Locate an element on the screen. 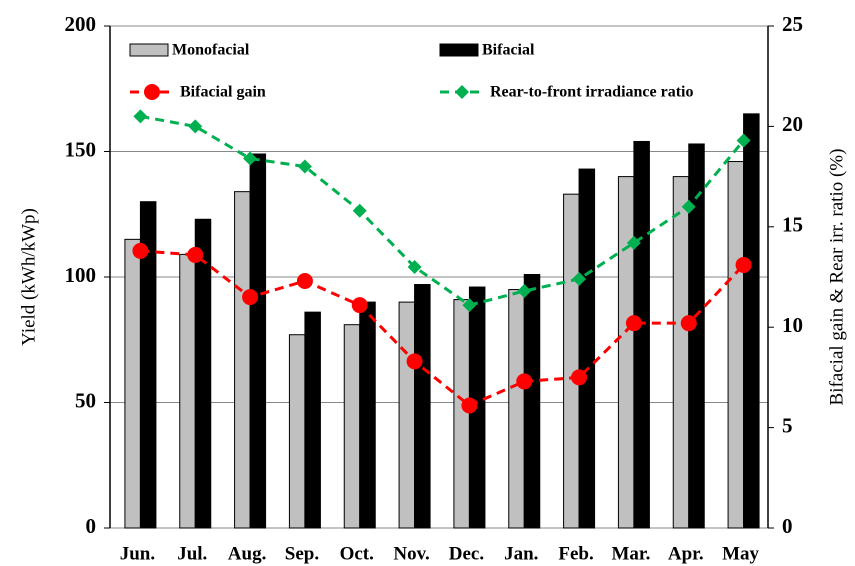 This screenshot has height=566, width=855. y-tick-label: 0 is located at coordinates (91, 526).